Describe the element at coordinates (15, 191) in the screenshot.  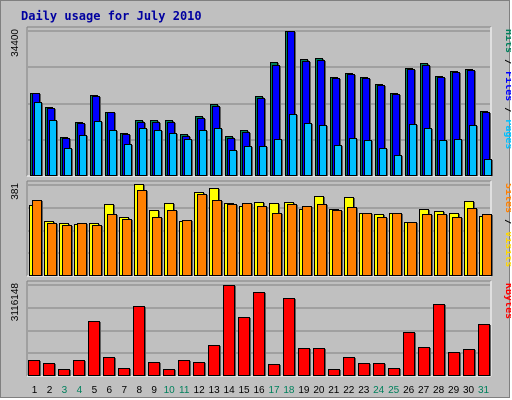
I see `y-max-label: 381` at that location.